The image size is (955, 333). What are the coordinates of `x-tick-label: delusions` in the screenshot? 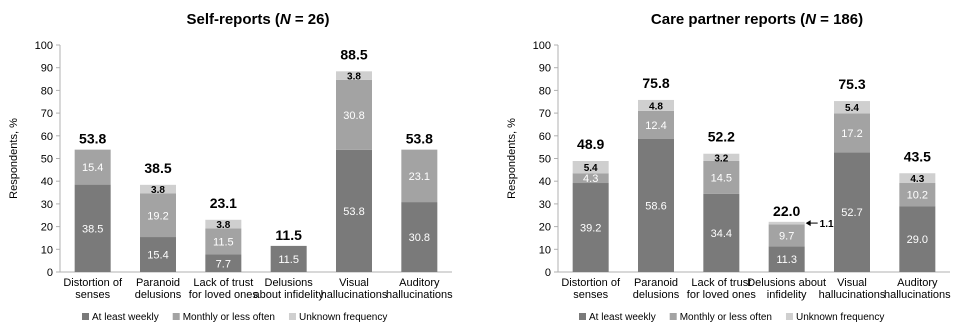 It's located at (656, 295).